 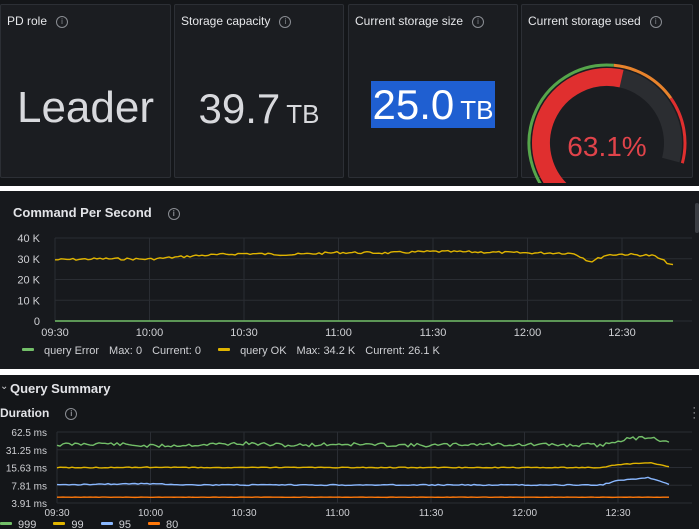 I want to click on storage-capacity-panel: Storage capacity i 39.7 TB, so click(x=259, y=91).